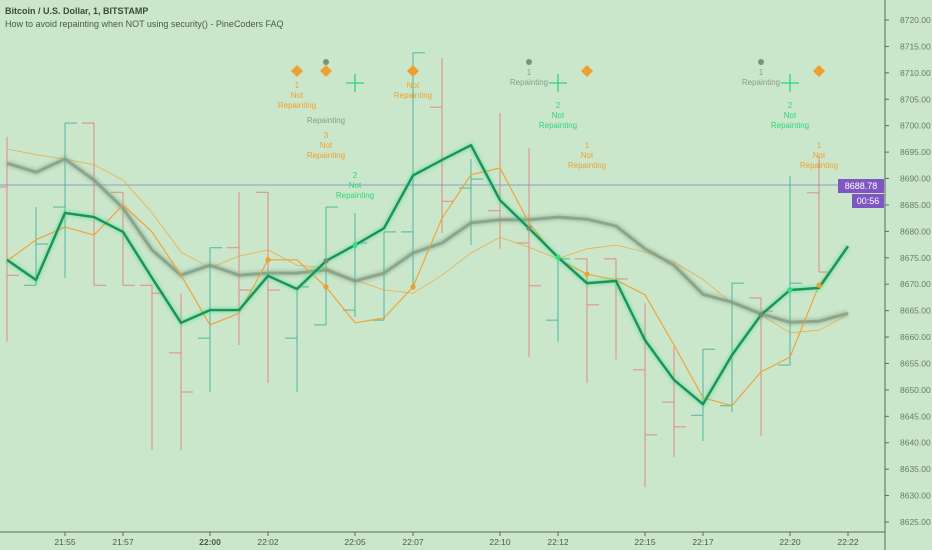 This screenshot has height=550, width=932. Describe the element at coordinates (915, 152) in the screenshot. I see `price-tick-label: 8695.00` at that location.